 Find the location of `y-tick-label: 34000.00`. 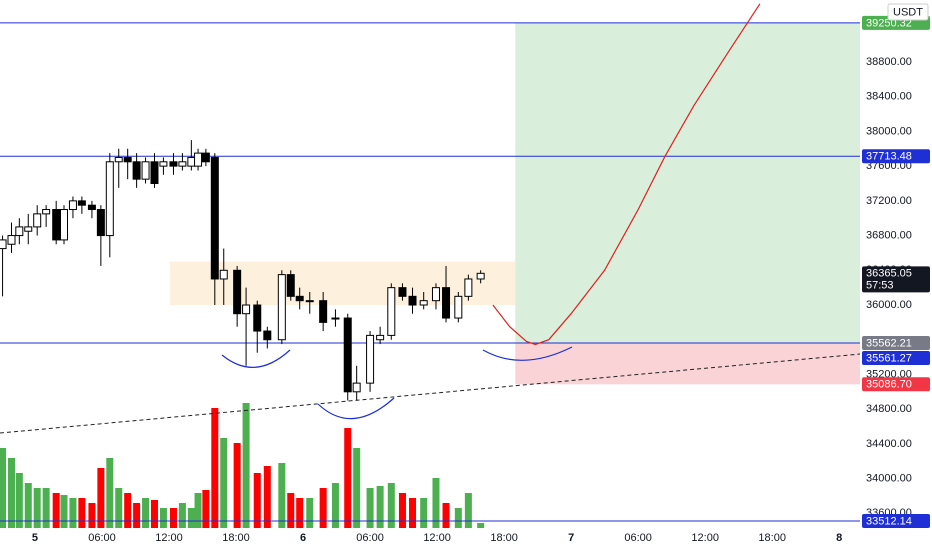

y-tick-label: 34000.00 is located at coordinates (889, 479).